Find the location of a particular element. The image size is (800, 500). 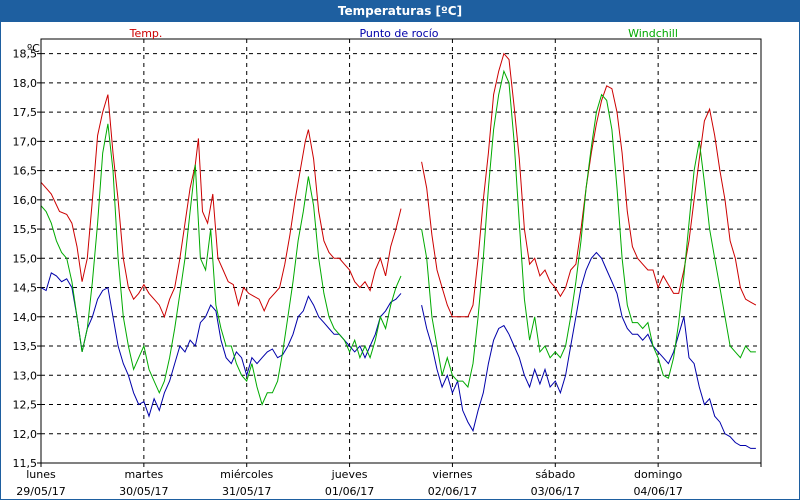

x-tick-weekday: lunes is located at coordinates (41, 474).